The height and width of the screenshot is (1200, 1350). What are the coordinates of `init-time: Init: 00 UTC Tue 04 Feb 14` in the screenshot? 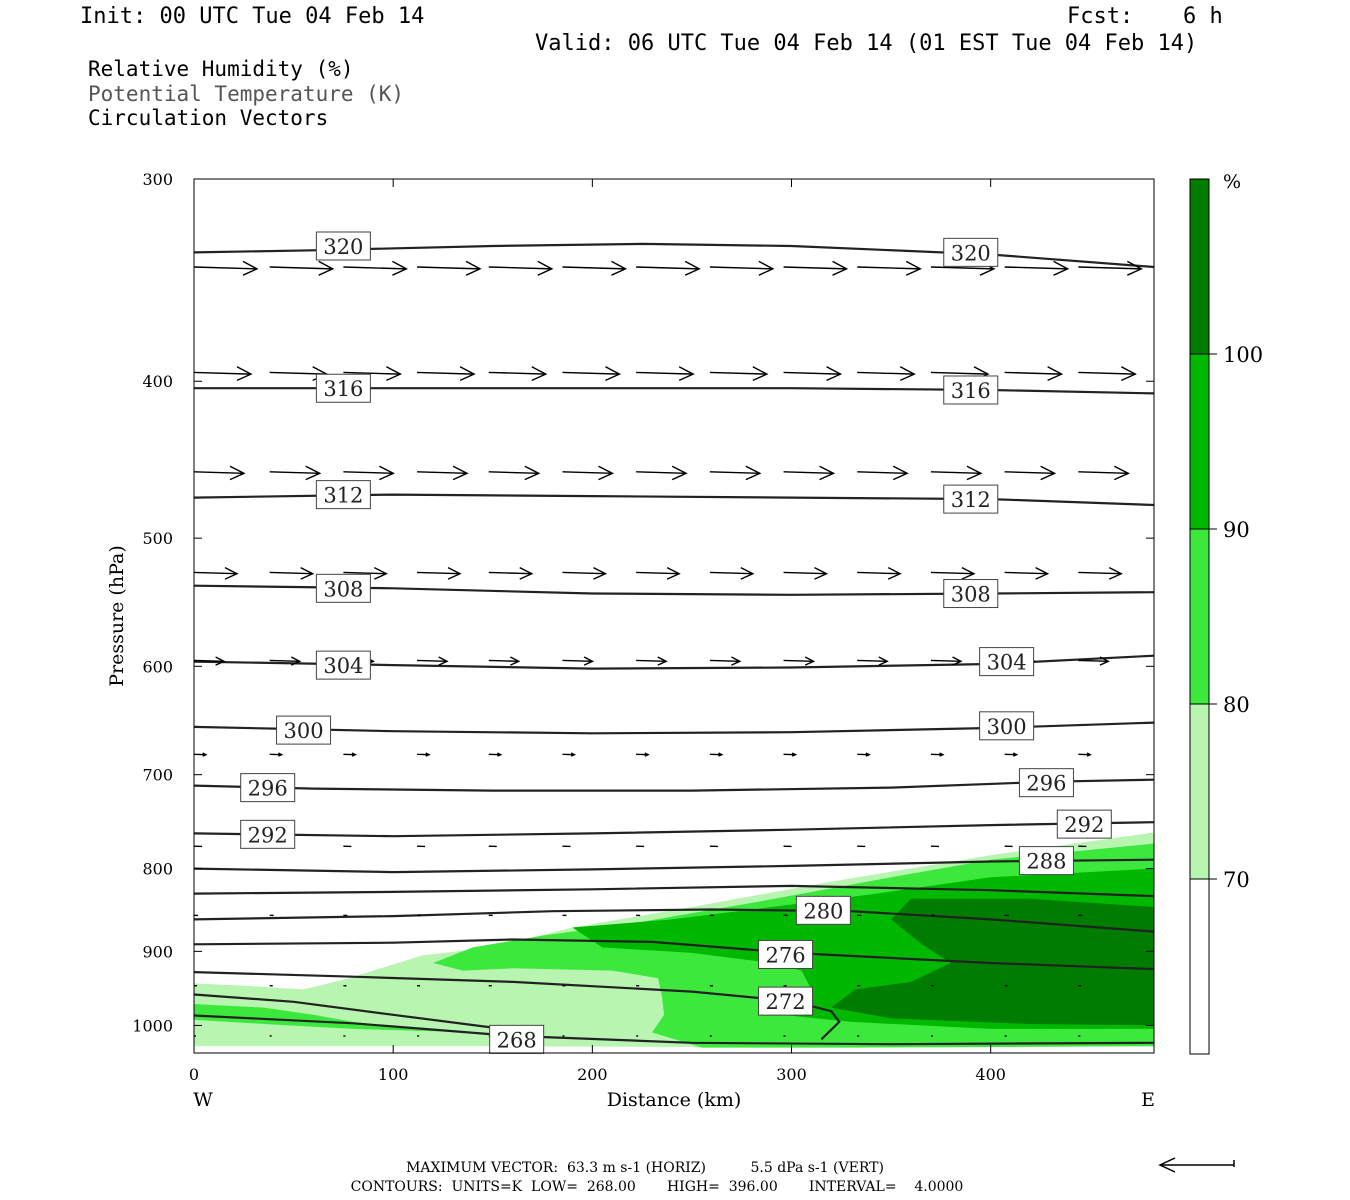 It's located at (252, 16).